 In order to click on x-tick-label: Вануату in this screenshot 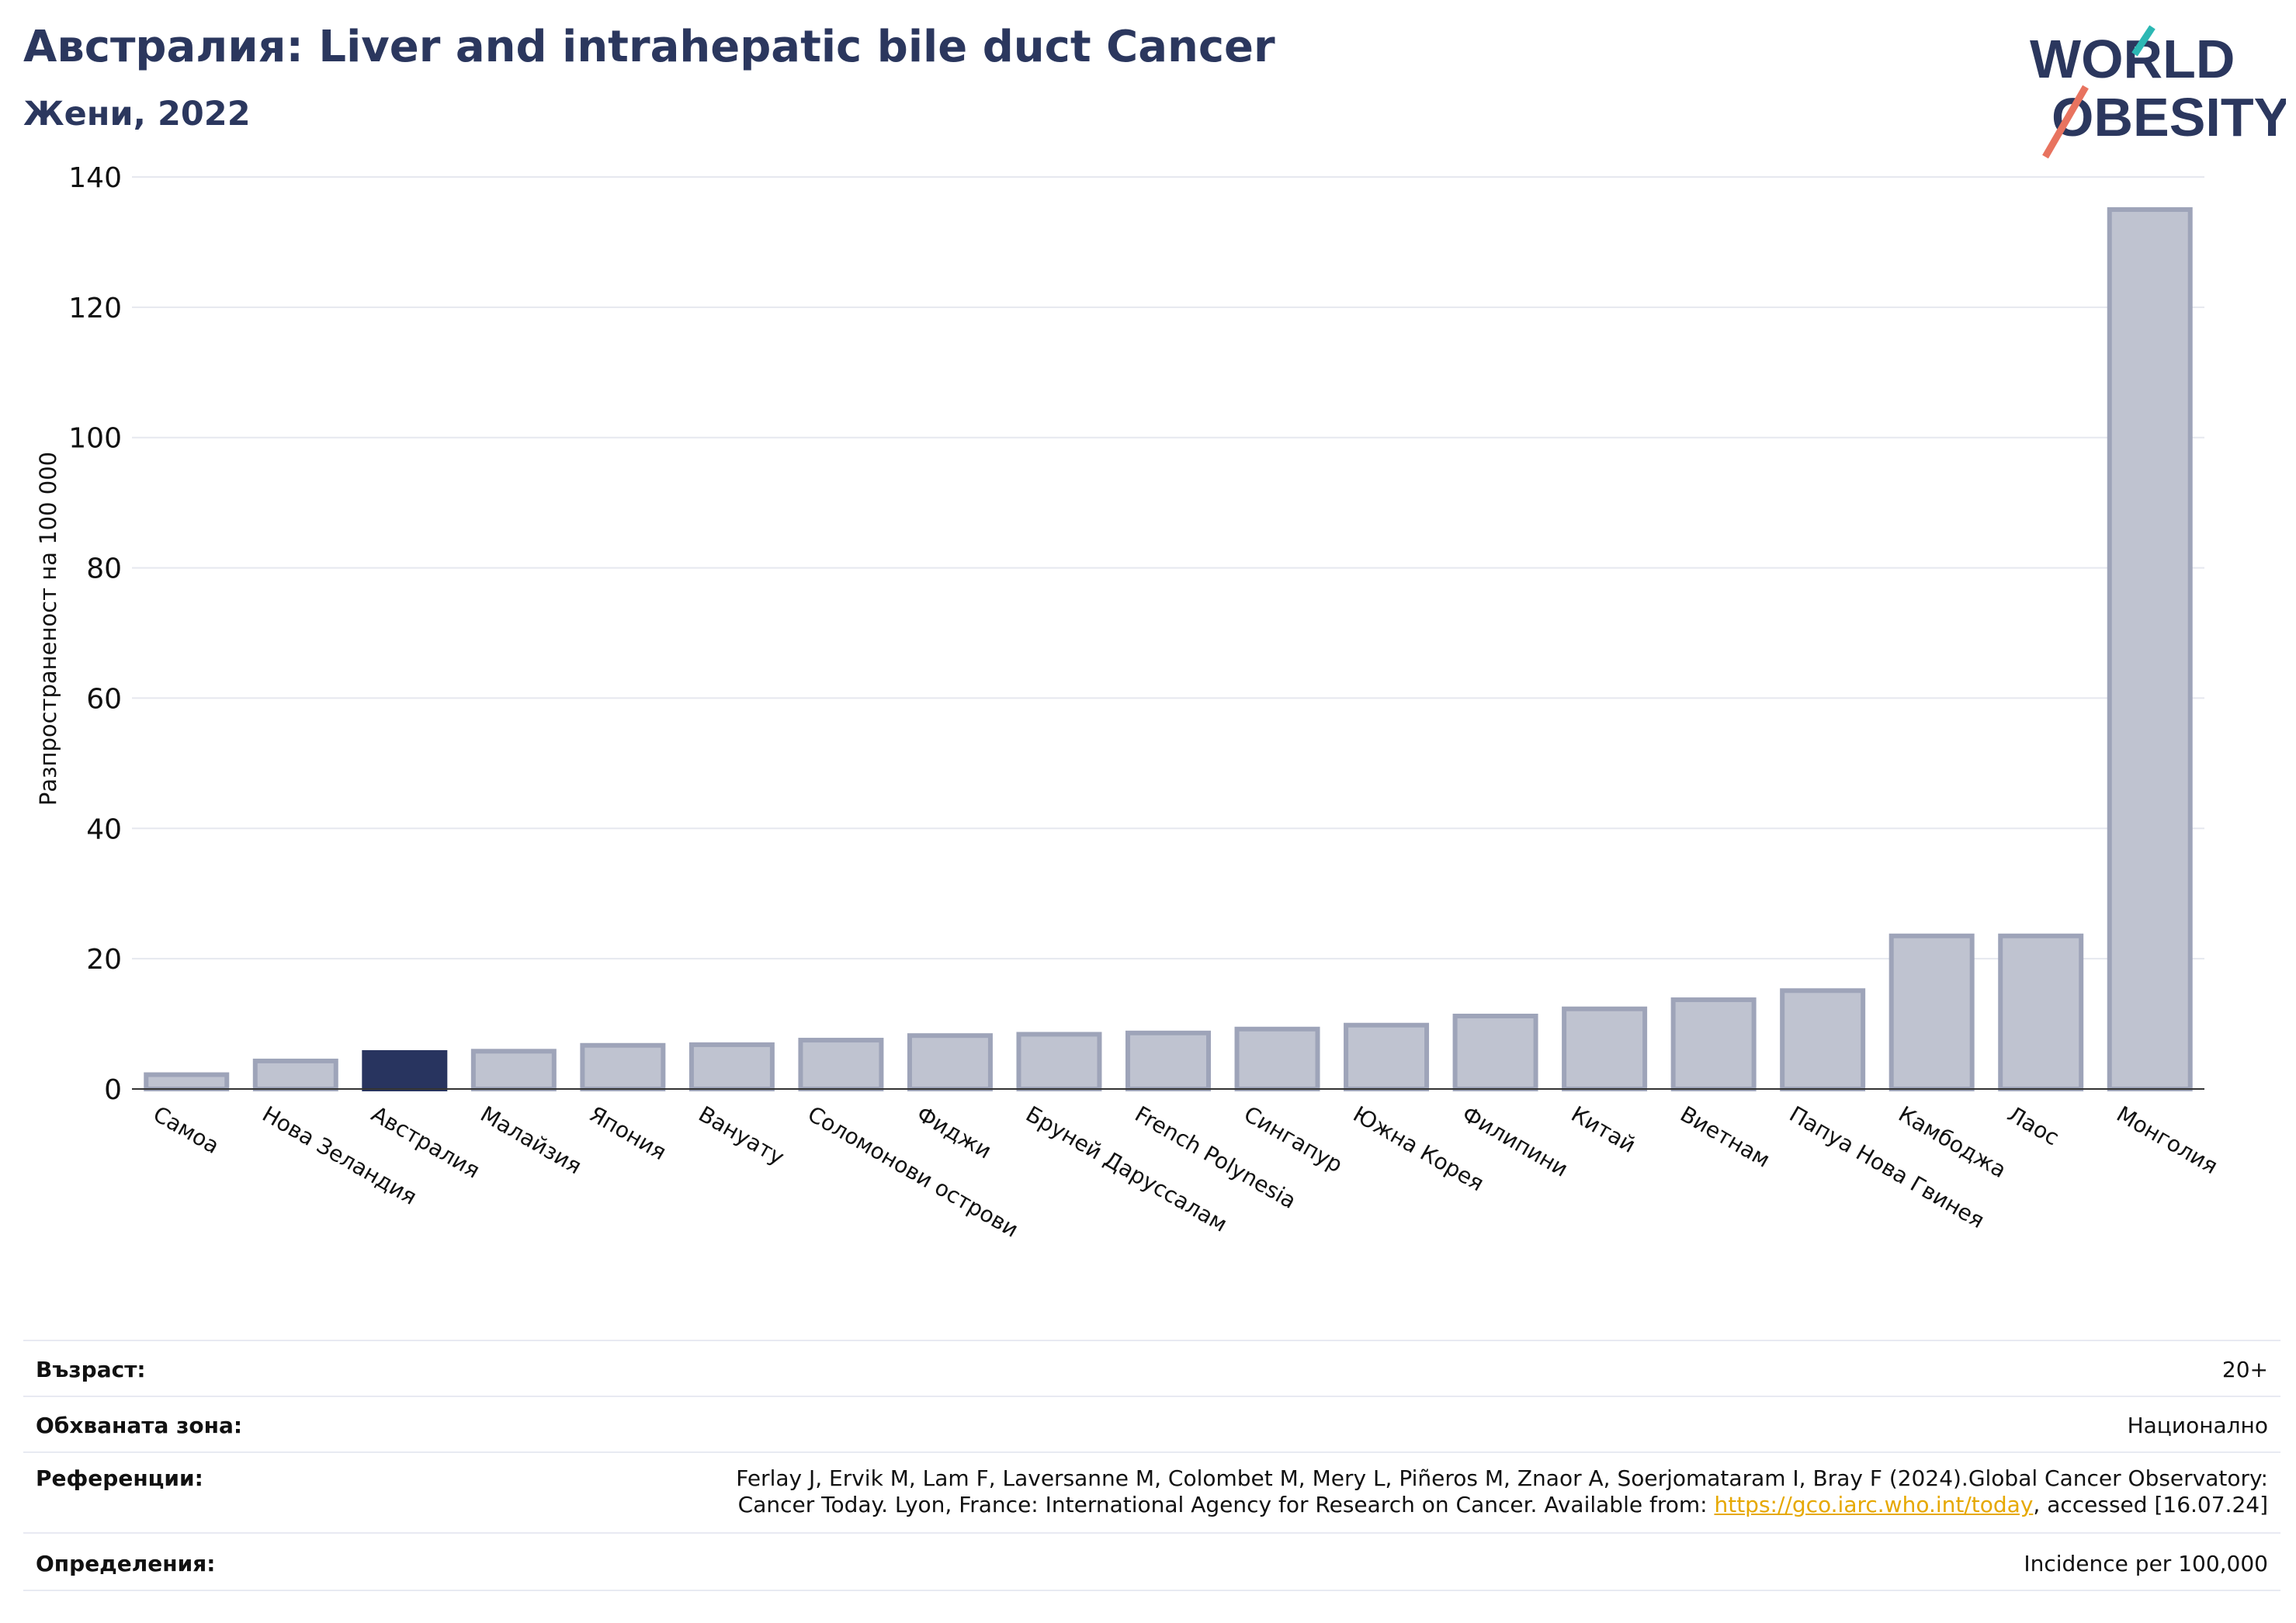, I will do `click(741, 1135)`.